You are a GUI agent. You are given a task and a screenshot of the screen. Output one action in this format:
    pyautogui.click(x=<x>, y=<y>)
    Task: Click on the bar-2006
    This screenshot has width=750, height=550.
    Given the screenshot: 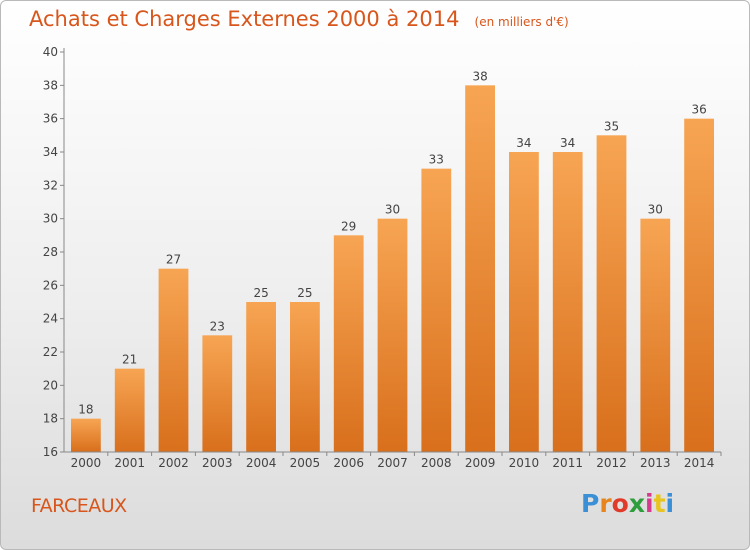 What is the action you would take?
    pyautogui.click(x=348, y=343)
    